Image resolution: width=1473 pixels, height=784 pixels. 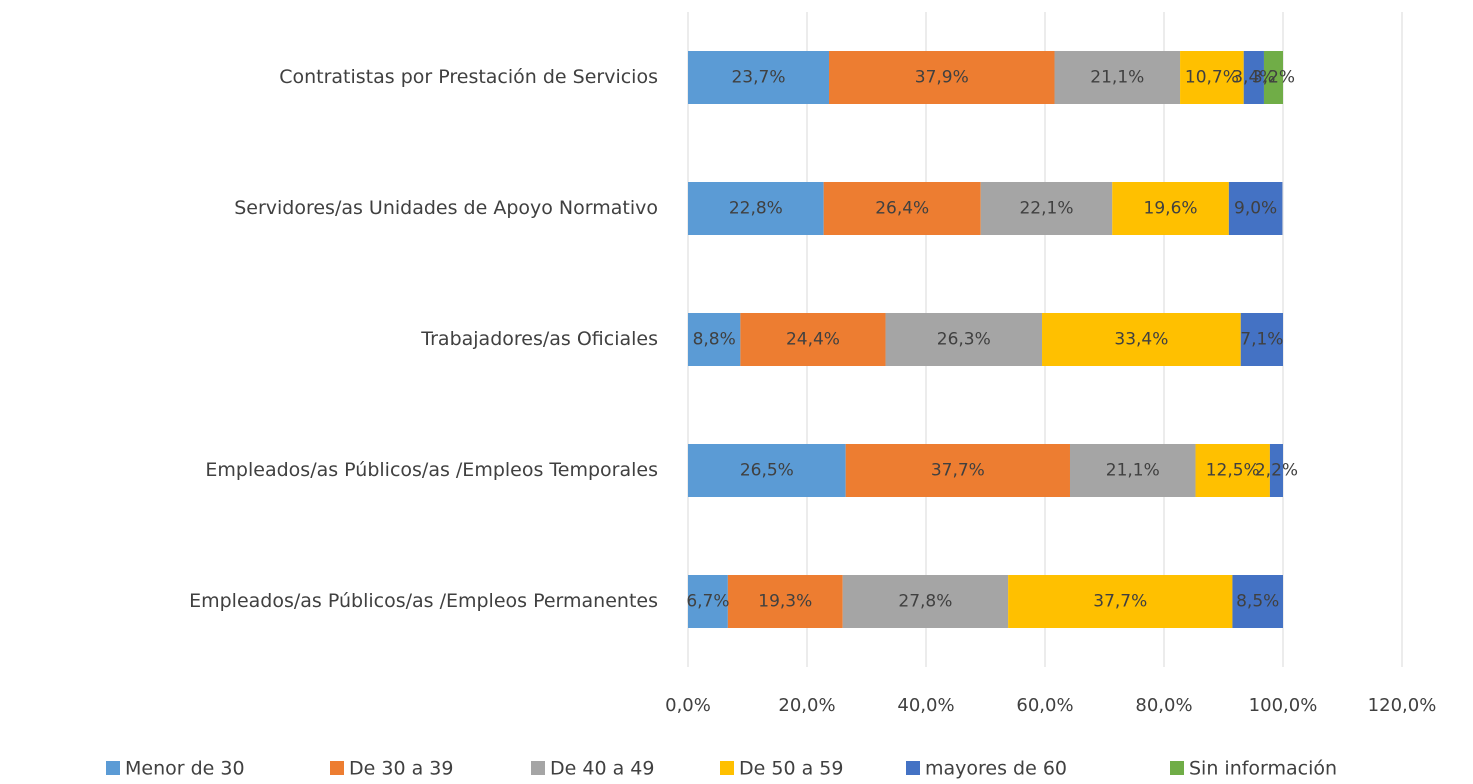 I want to click on data-label: 27,8%, so click(x=925, y=602).